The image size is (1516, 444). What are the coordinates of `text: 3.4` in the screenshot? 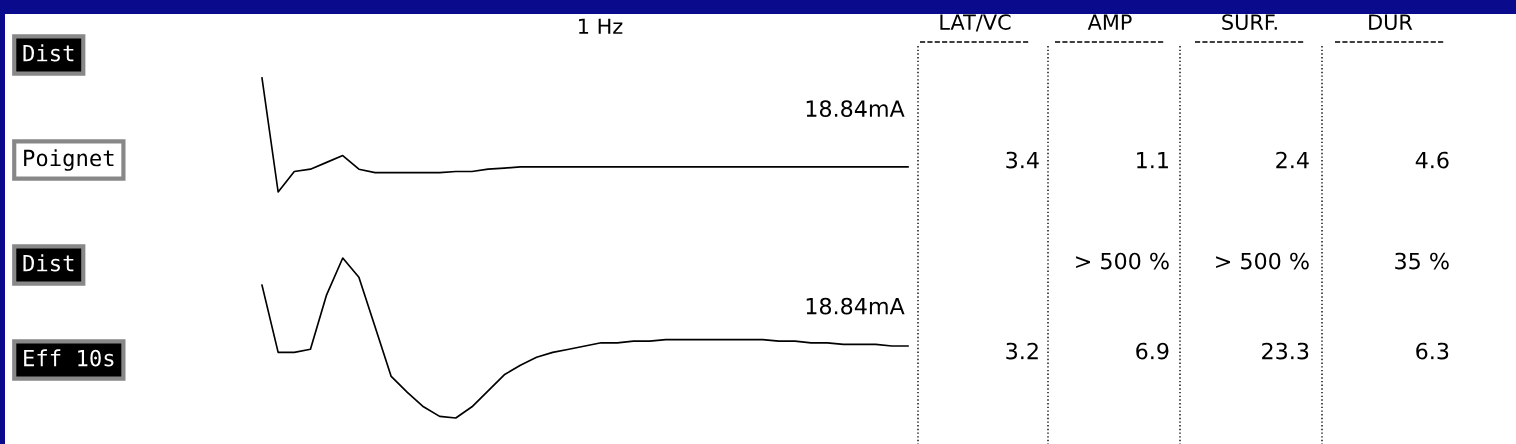 It's located at (1022, 160).